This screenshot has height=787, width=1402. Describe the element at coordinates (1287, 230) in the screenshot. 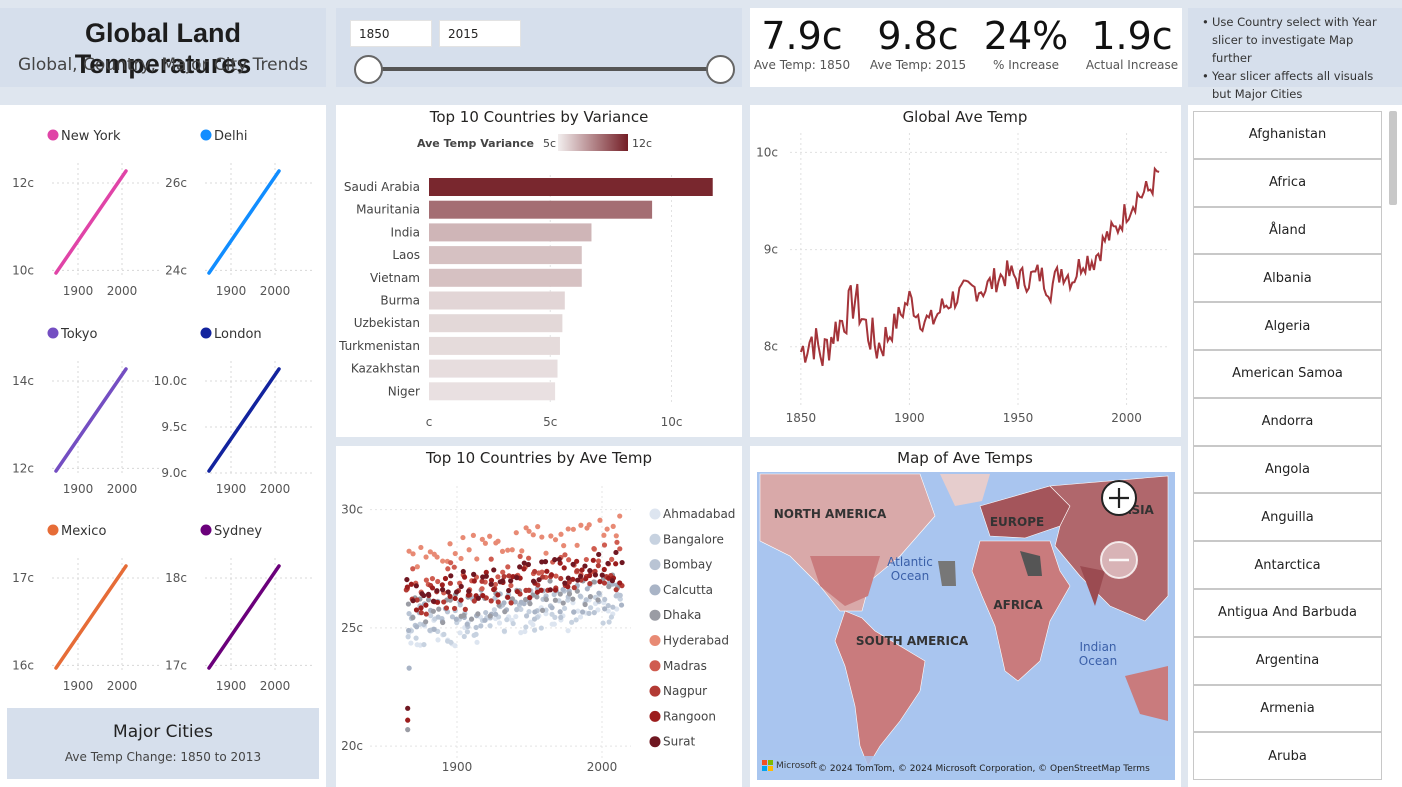

I see `country-item: Åland` at that location.